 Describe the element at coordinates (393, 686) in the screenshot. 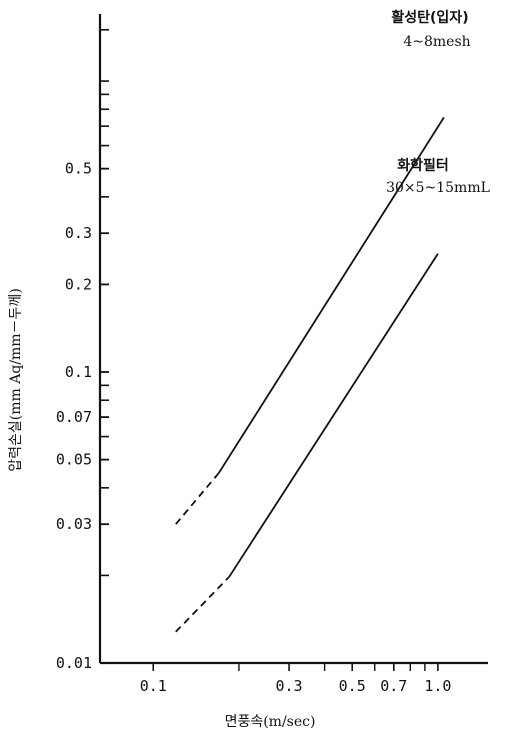

I see `x-tick-label: 0.7` at that location.